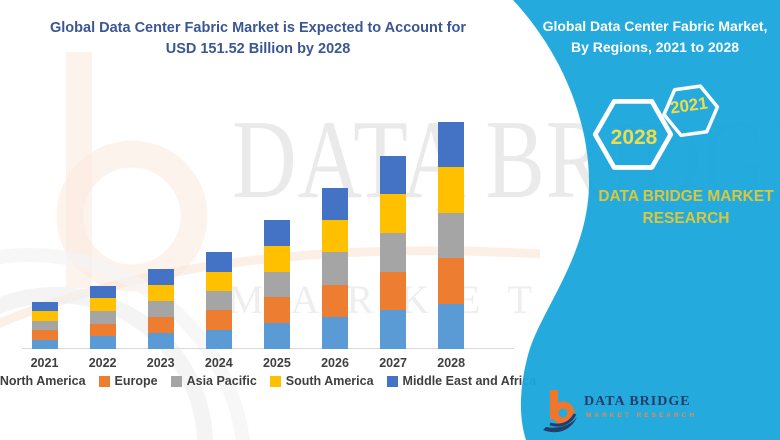 The width and height of the screenshot is (780, 440). I want to click on brand-text-line2: RESEARCH, so click(686, 218).